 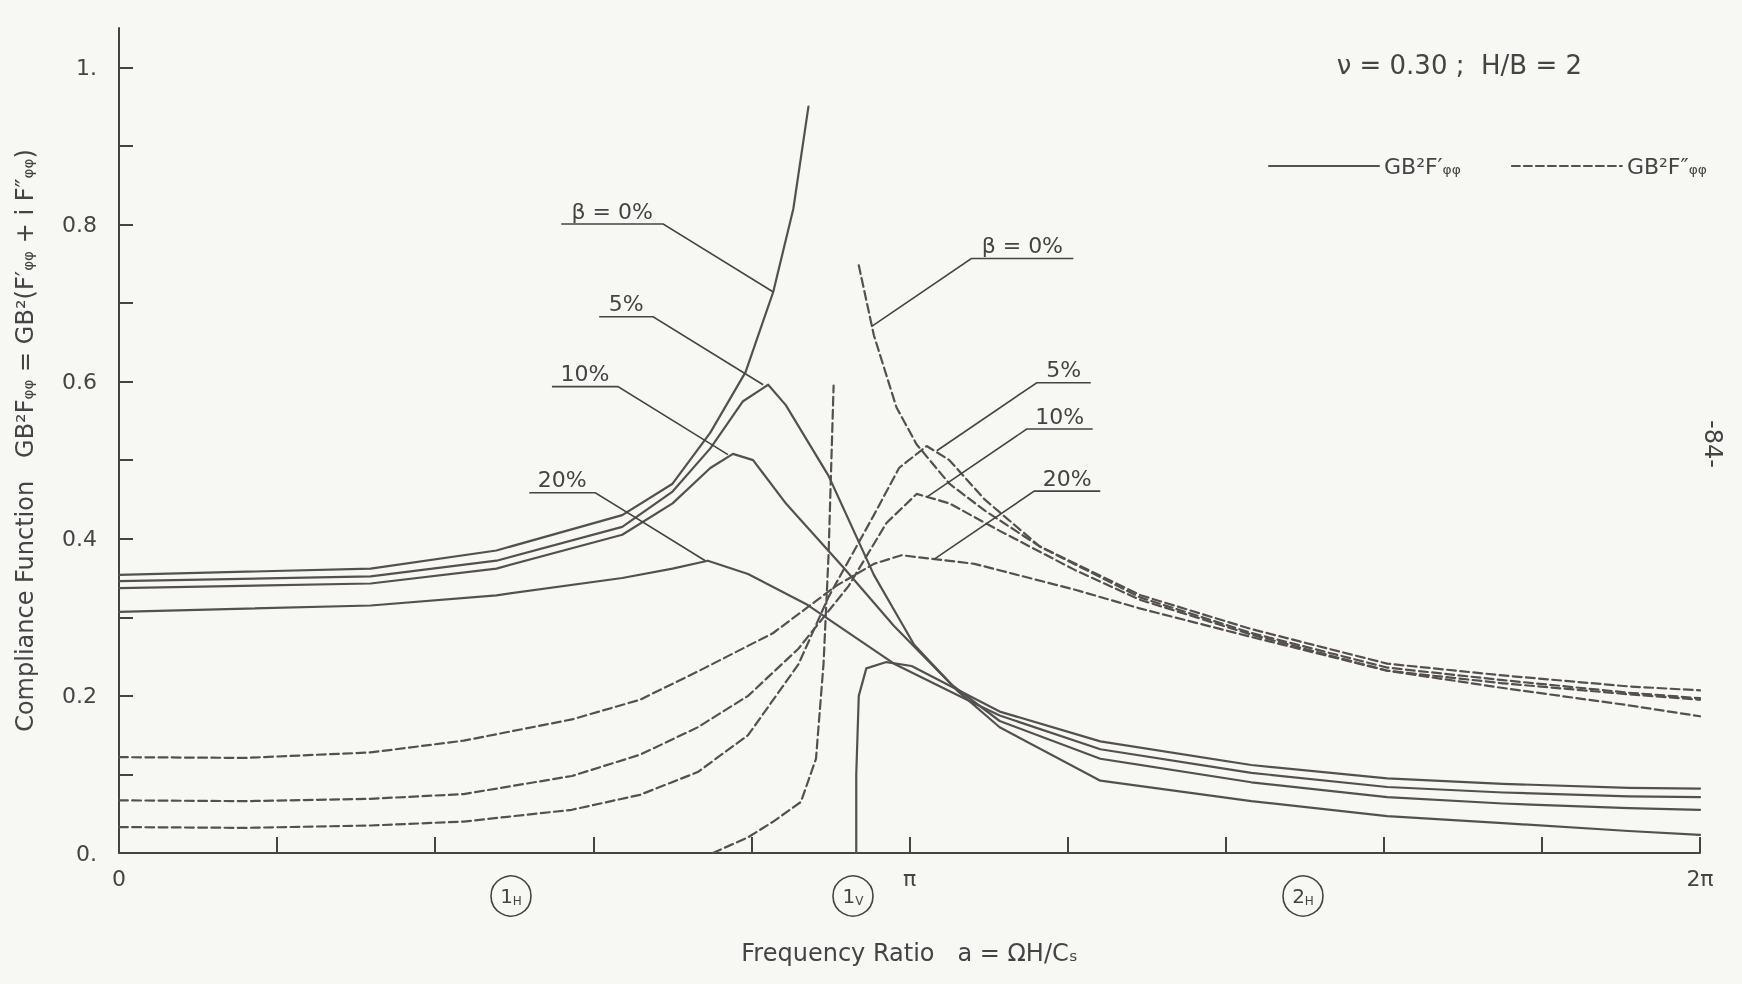 I want to click on y-tick-label: 0.4, so click(x=79, y=539).